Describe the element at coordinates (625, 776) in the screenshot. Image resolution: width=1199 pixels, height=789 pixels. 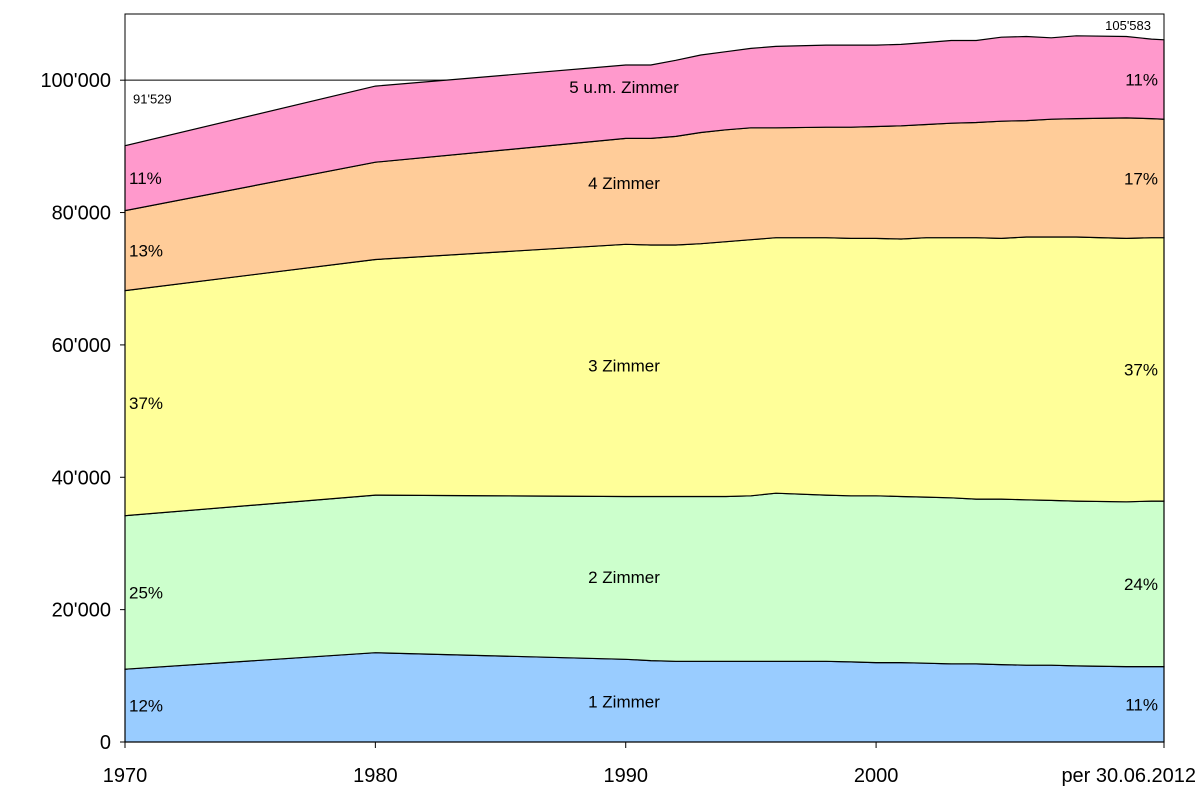
I see `x-tick-label: 1990` at that location.